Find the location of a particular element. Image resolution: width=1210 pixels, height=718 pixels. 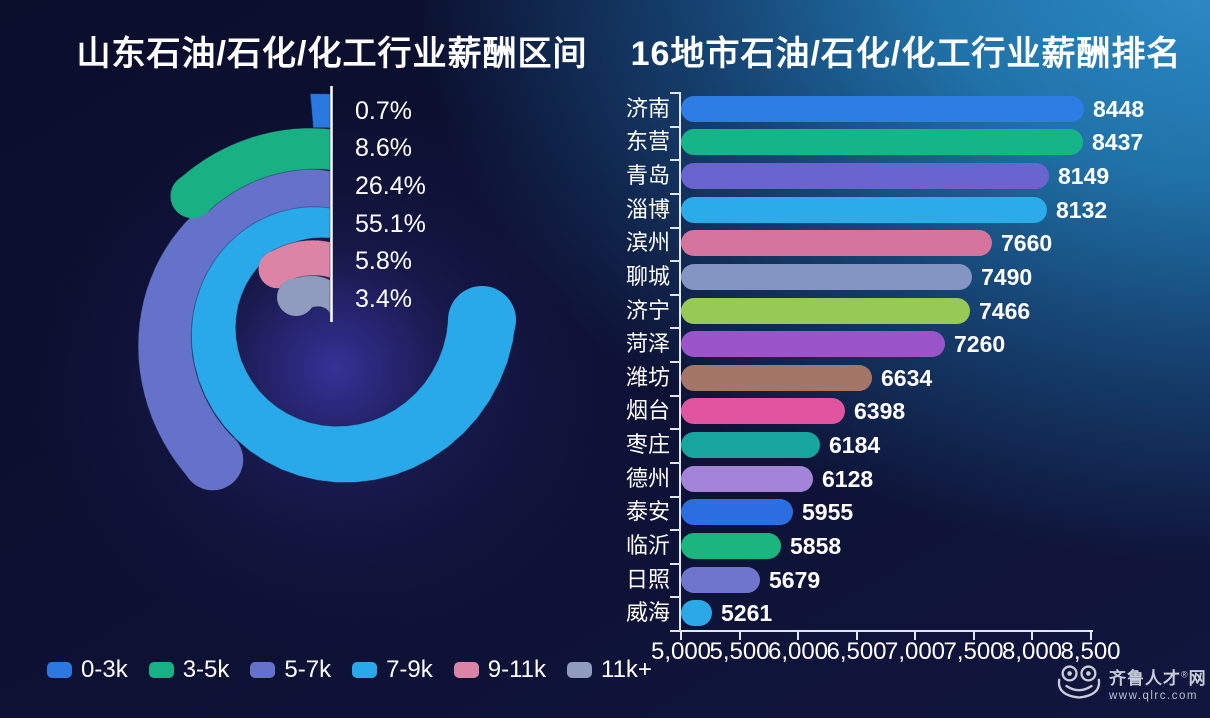

bar-value-label: 7260 is located at coordinates (980, 344).